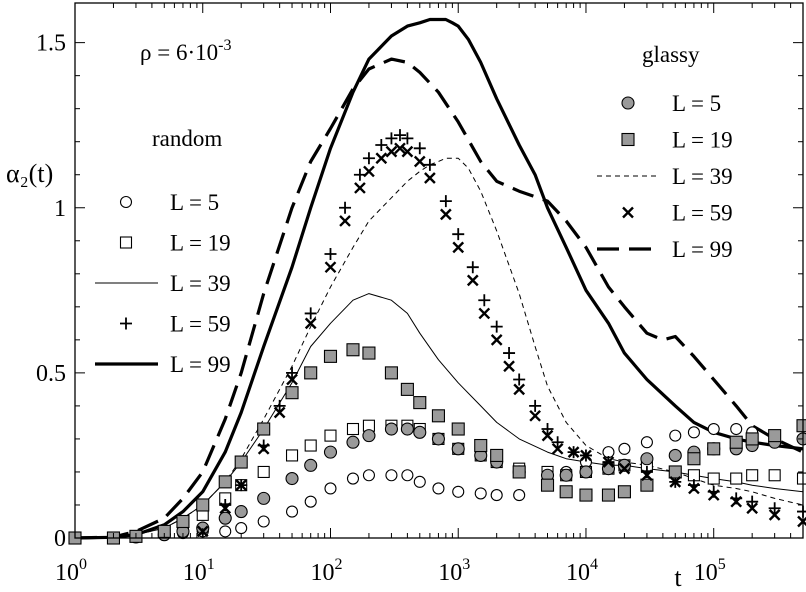  I want to click on x-tick-label: 103, so click(454, 571).